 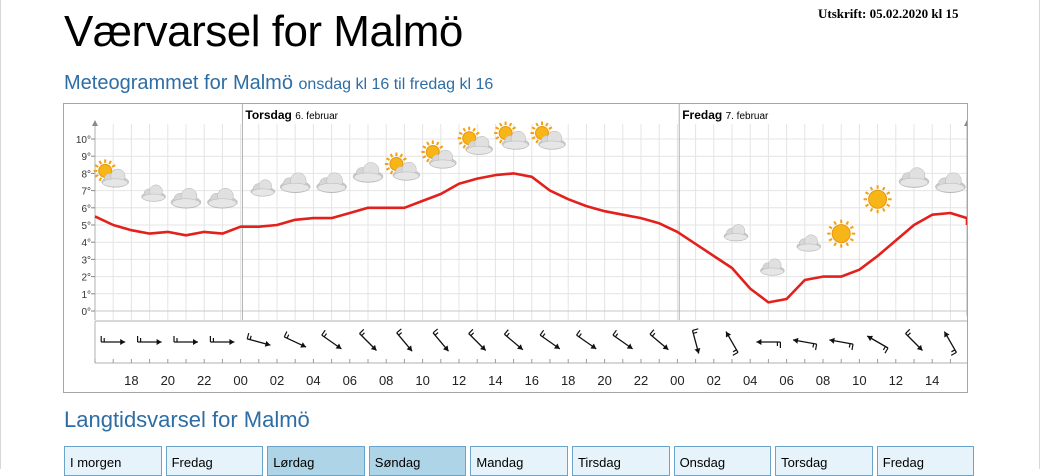 What do you see at coordinates (313, 380) in the screenshot?
I see `x-tick-label: 04` at bounding box center [313, 380].